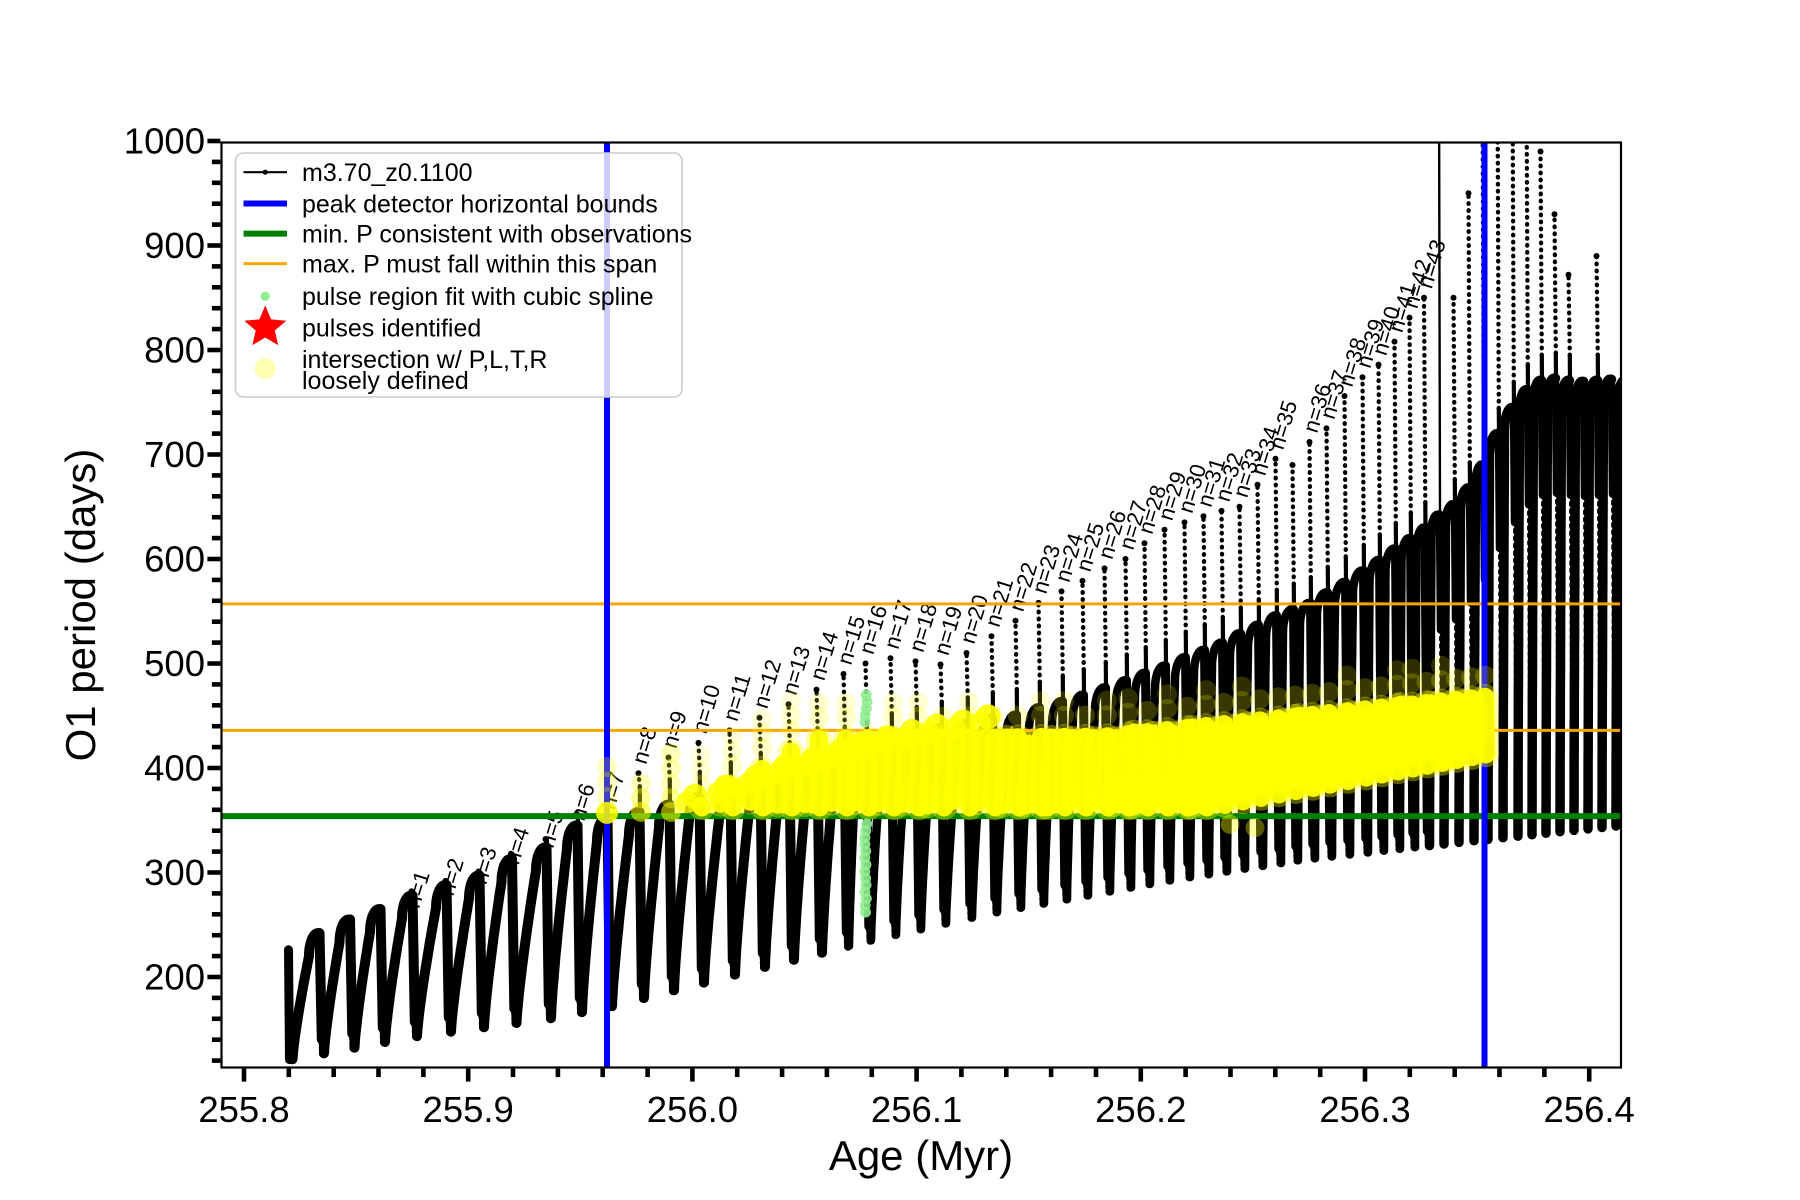 The image size is (1800, 1200). I want to click on svg-text: loosely defined, so click(385, 381).